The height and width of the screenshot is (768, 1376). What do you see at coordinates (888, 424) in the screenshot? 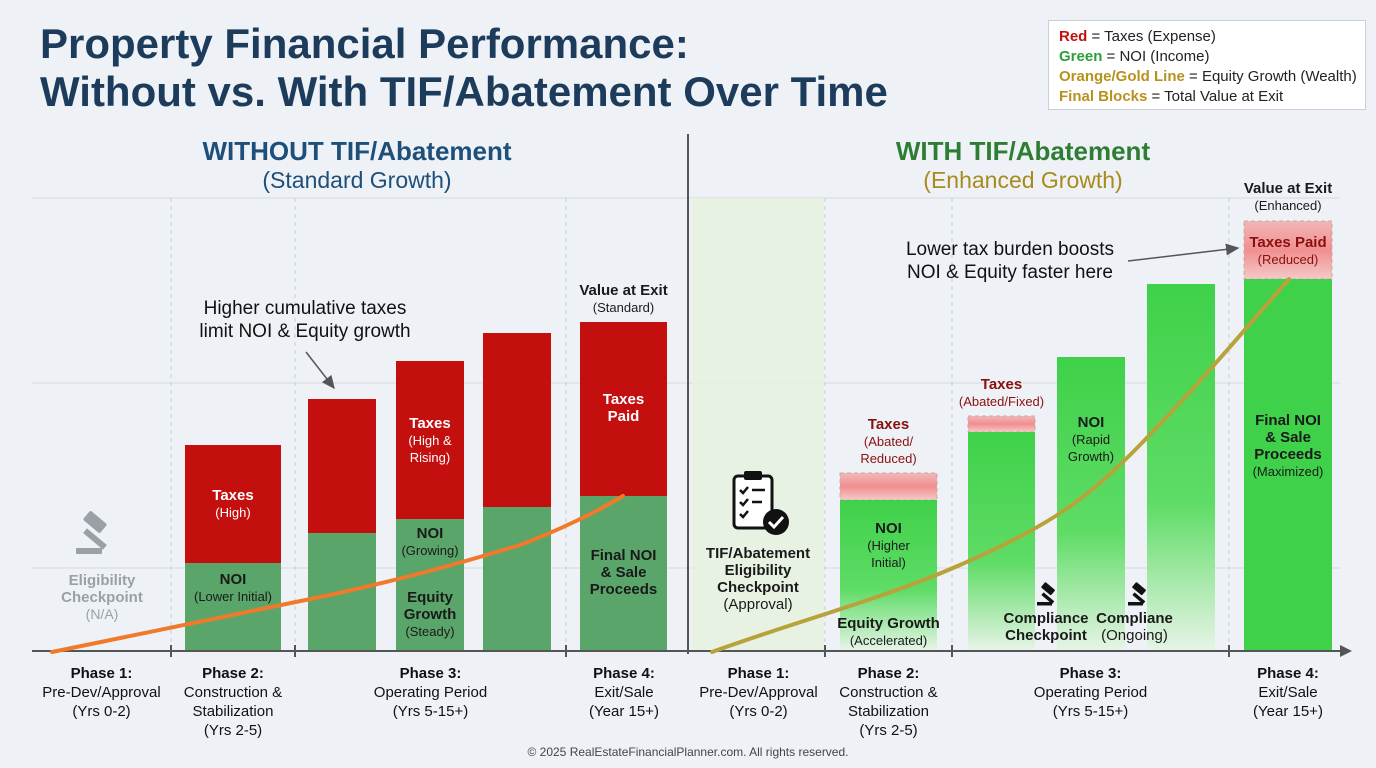
I see `with-p2-taxes-main: Taxes` at bounding box center [888, 424].